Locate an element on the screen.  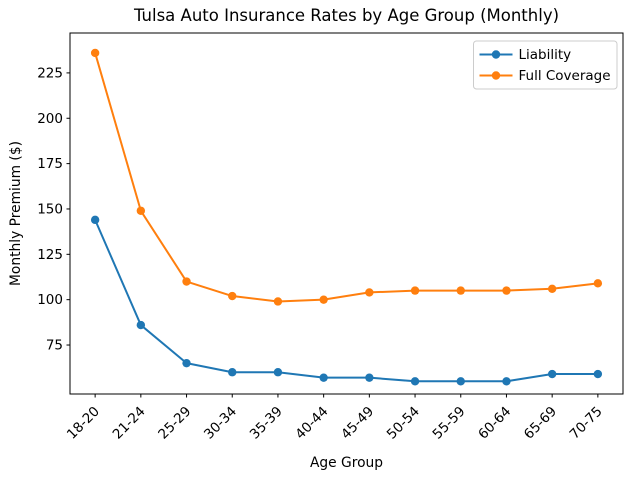
y-tick-label: 225 is located at coordinates (50, 73).